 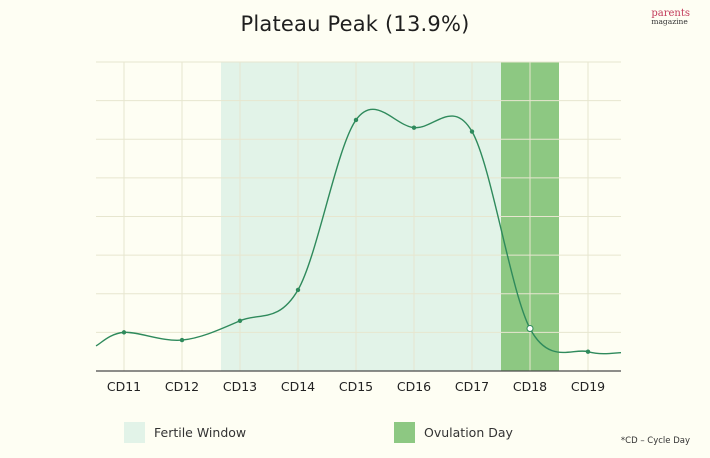 I want to click on brand-logo-line1: parents, so click(x=670, y=13).